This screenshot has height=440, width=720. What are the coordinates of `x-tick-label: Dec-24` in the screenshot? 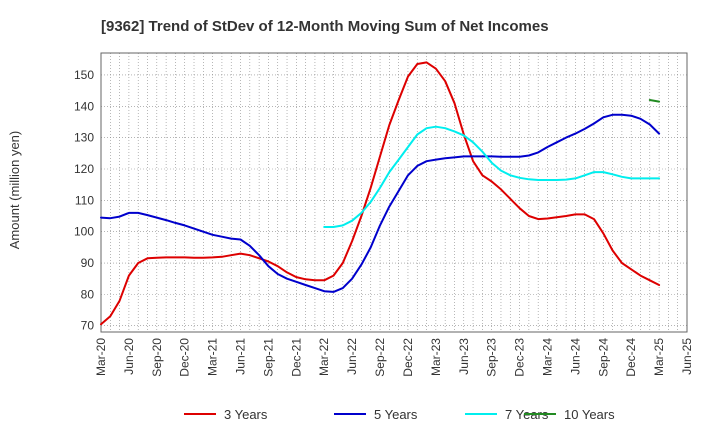 It's located at (631, 357).